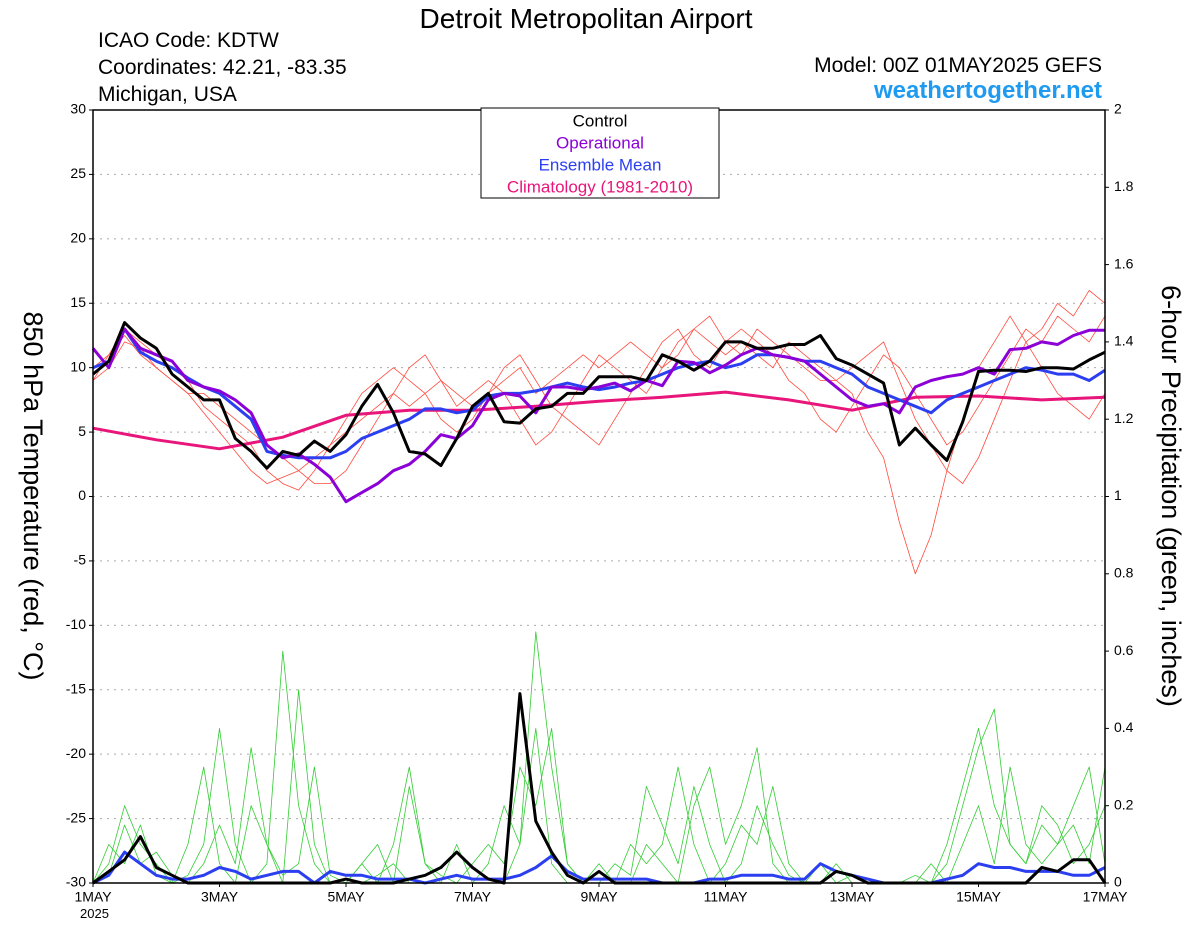 Image resolution: width=1200 pixels, height=927 pixels. What do you see at coordinates (78, 238) in the screenshot?
I see `y-tick-label: 20` at bounding box center [78, 238].